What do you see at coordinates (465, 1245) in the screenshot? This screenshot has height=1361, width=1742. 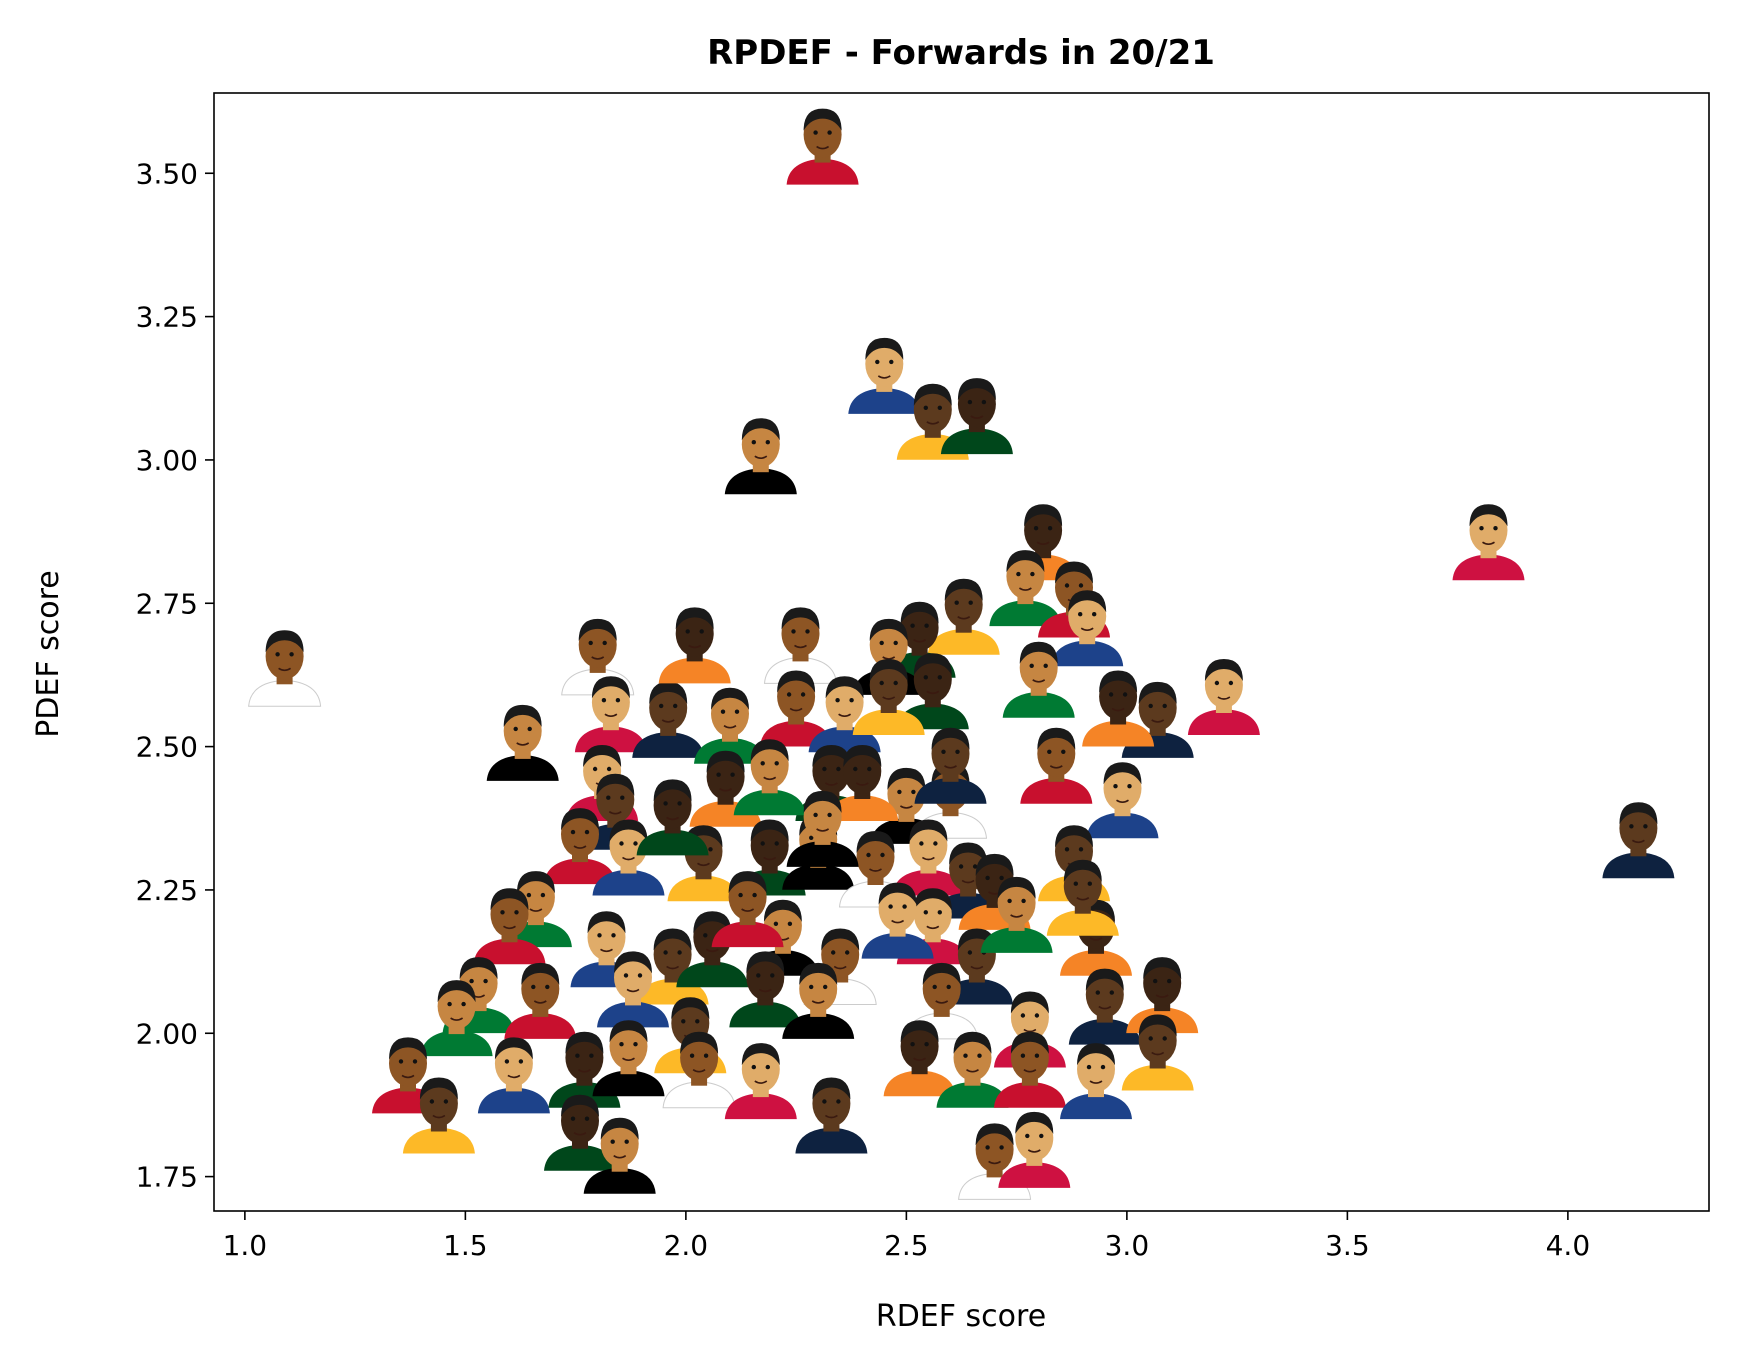 I see `x-tick-label: 1.5` at bounding box center [465, 1245].